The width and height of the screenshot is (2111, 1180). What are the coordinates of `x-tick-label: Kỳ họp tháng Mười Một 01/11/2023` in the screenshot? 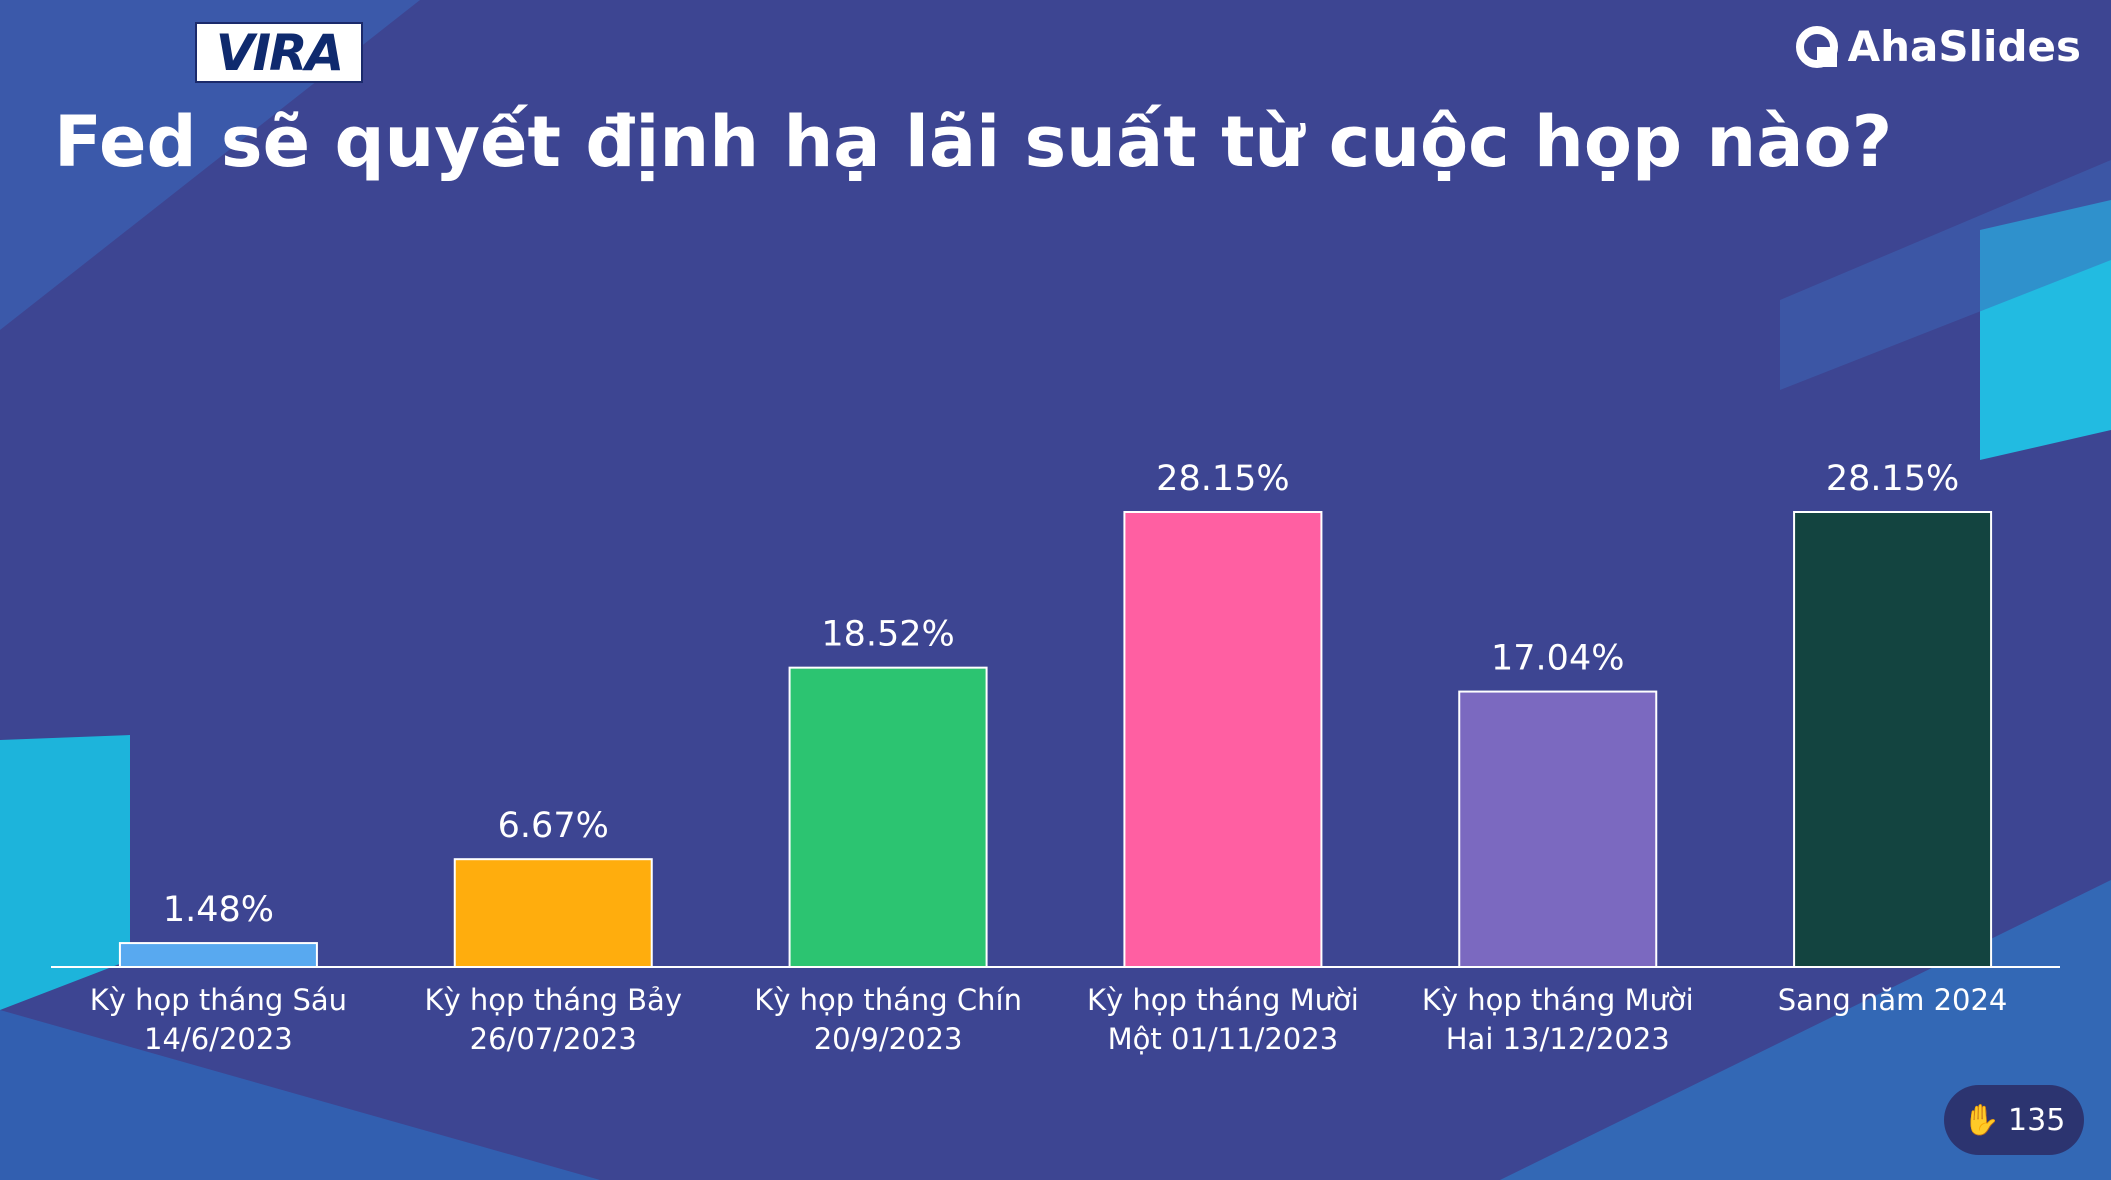 It's located at (1222, 1019).